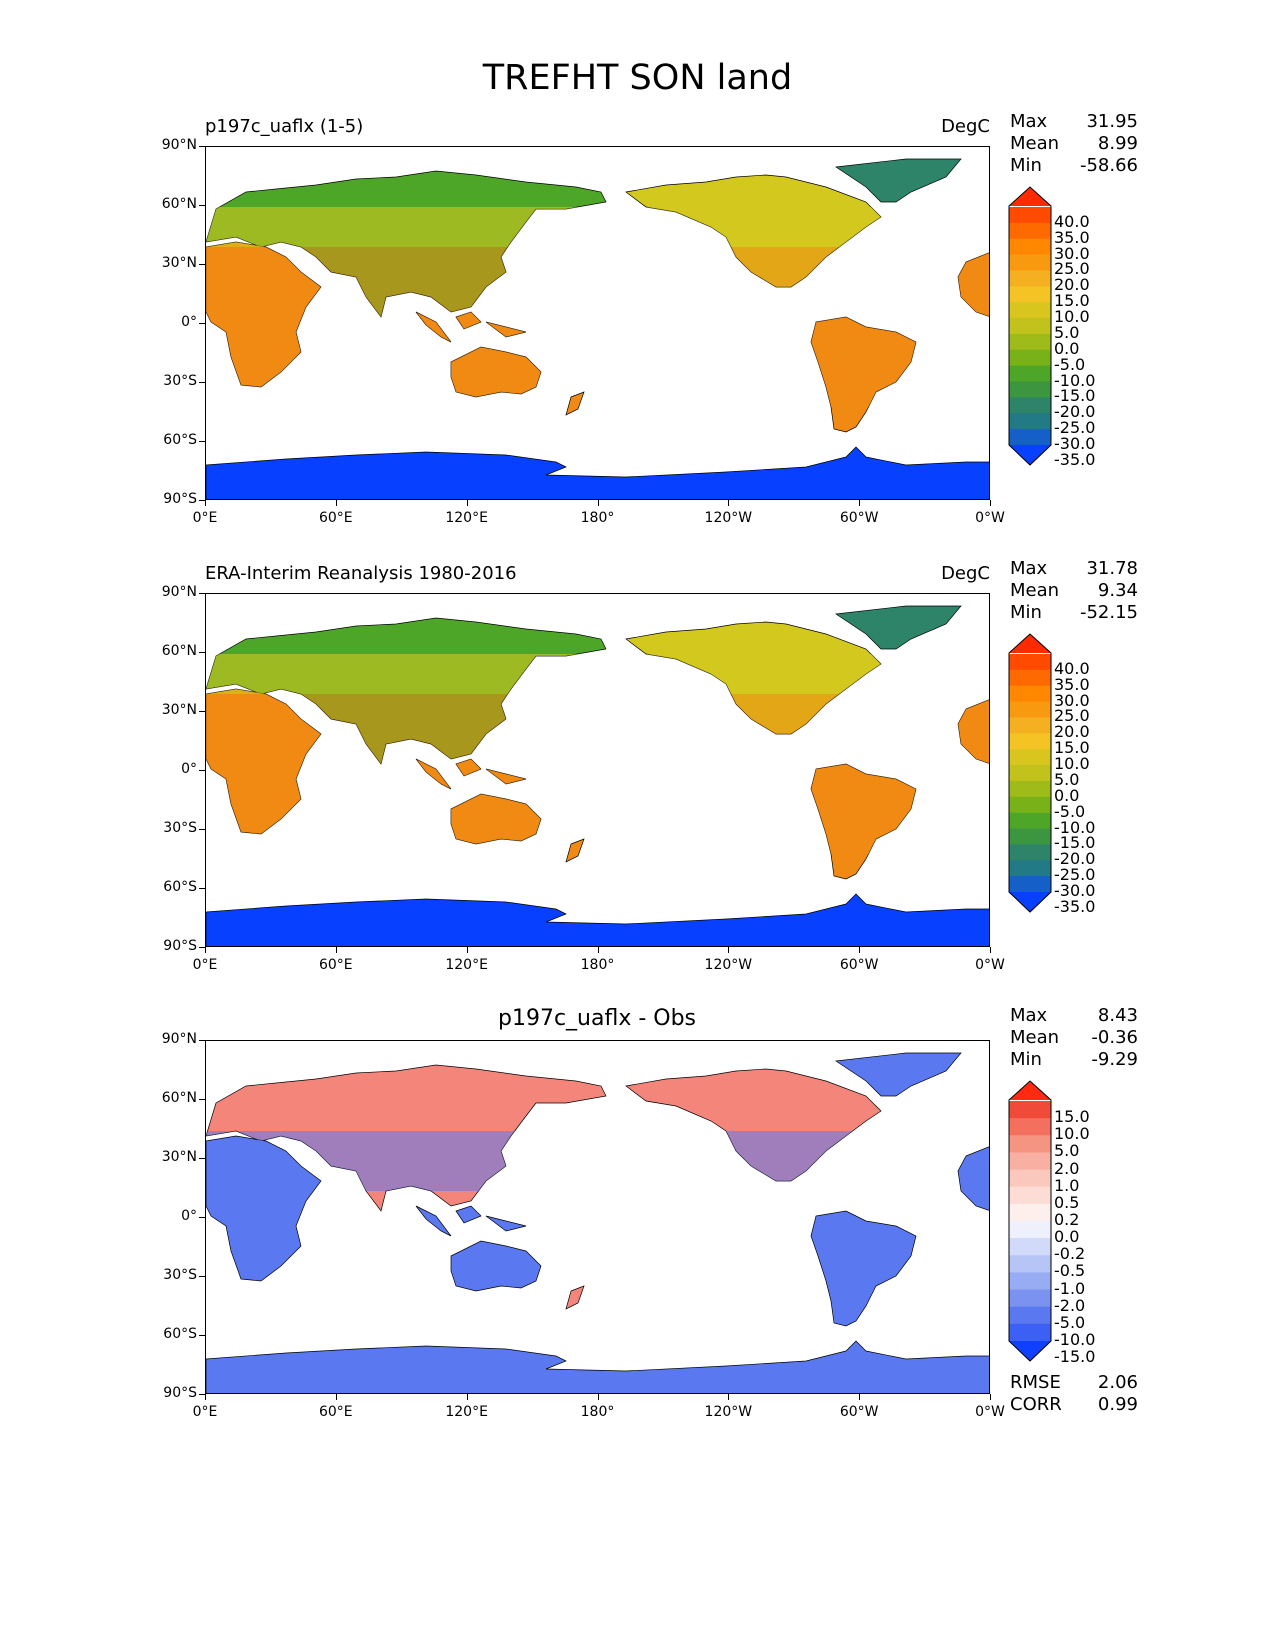  I want to click on x-tick-label: 60°W, so click(859, 965).